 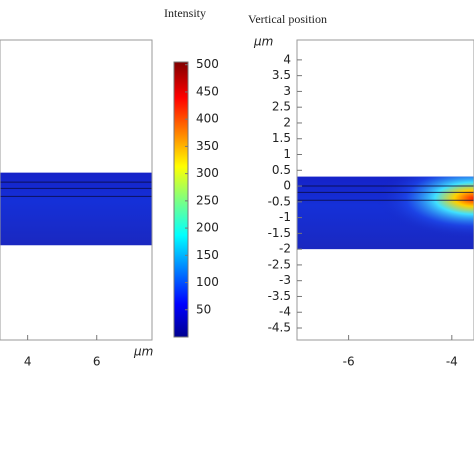 What do you see at coordinates (207, 64) in the screenshot?
I see `colorbar-tick-label: 500` at bounding box center [207, 64].